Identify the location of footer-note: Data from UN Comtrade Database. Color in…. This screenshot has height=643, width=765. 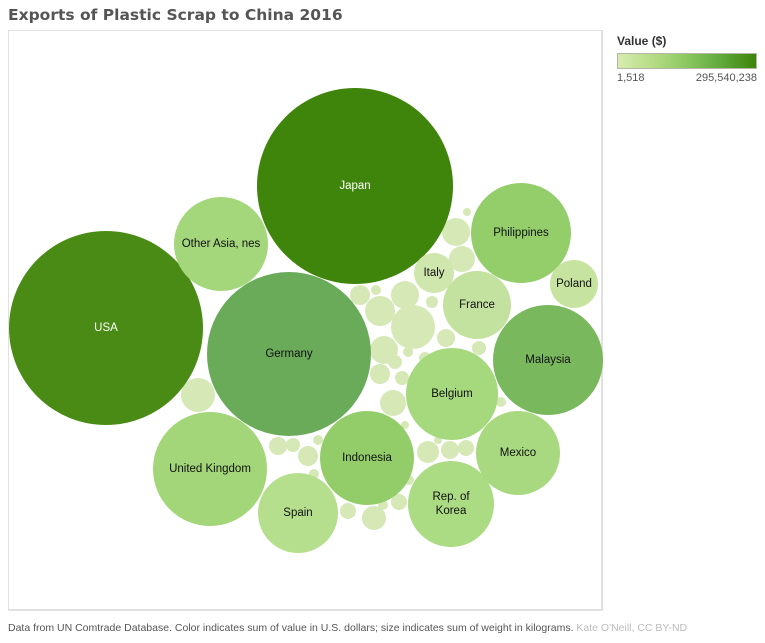
(347, 628).